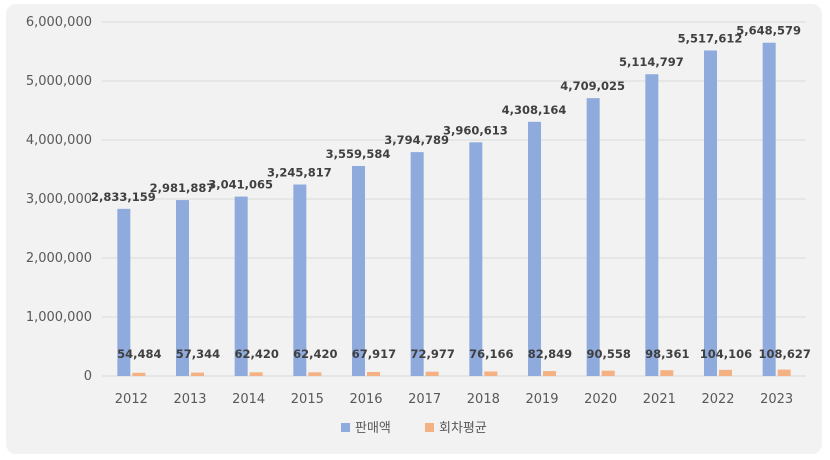  Describe the element at coordinates (717, 399) in the screenshot. I see `x-tick-label: 2022` at that location.